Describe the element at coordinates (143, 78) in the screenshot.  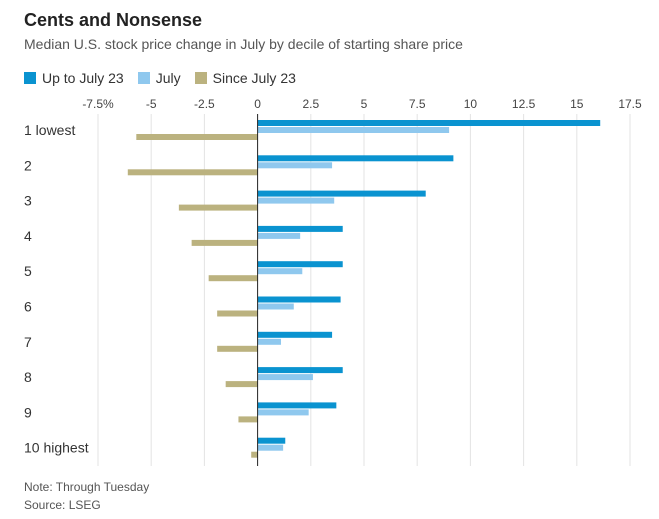
I see `legend-swatch-july` at that location.